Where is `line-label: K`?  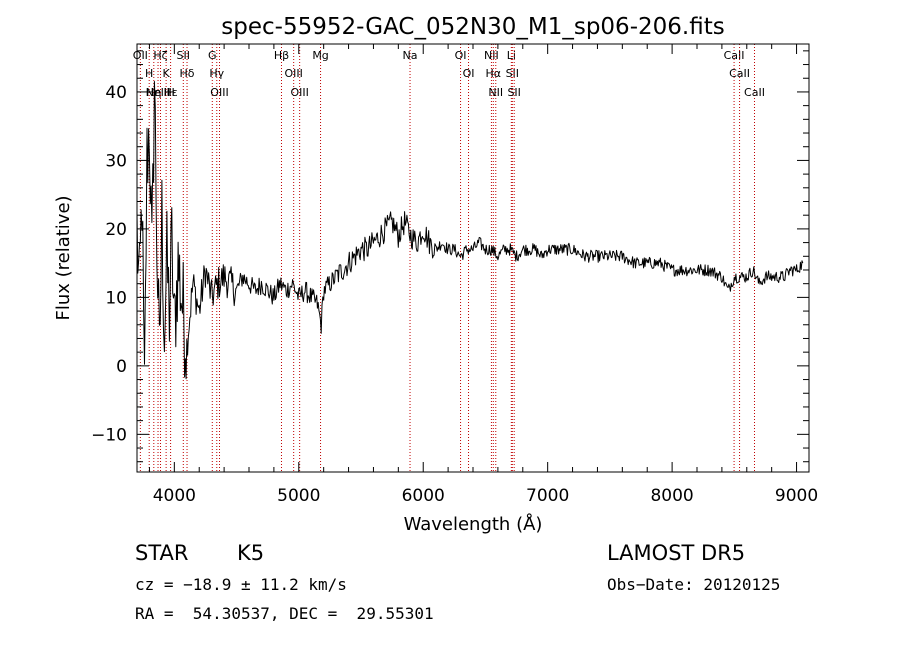 line-label: K is located at coordinates (167, 73).